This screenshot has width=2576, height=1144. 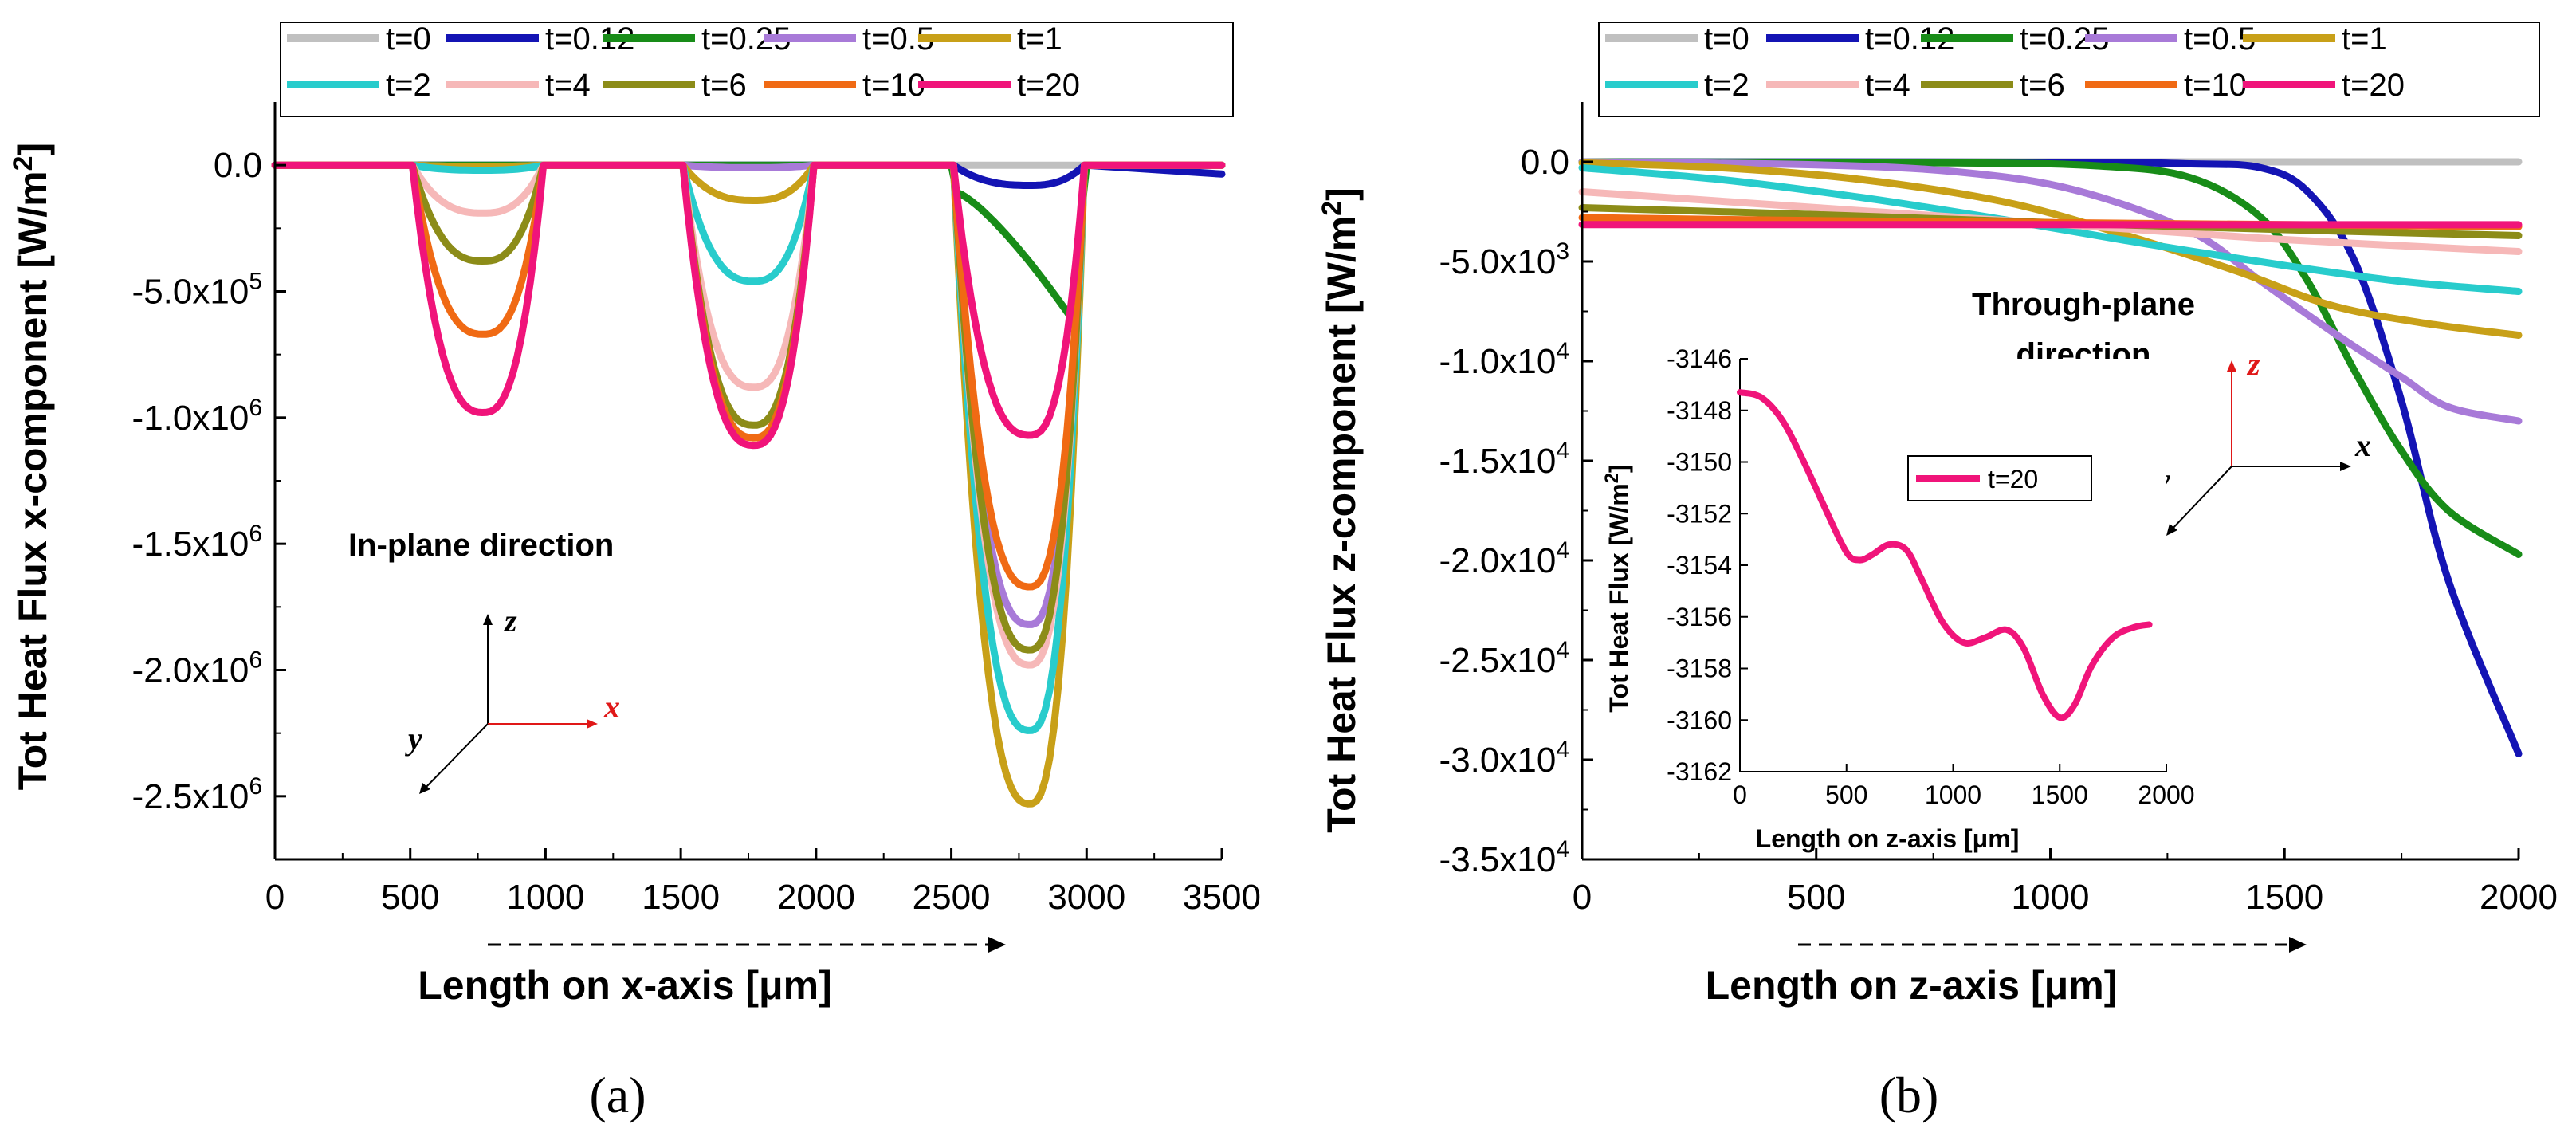 I want to click on inset-x-tick-label: 500, so click(x=1846, y=794).